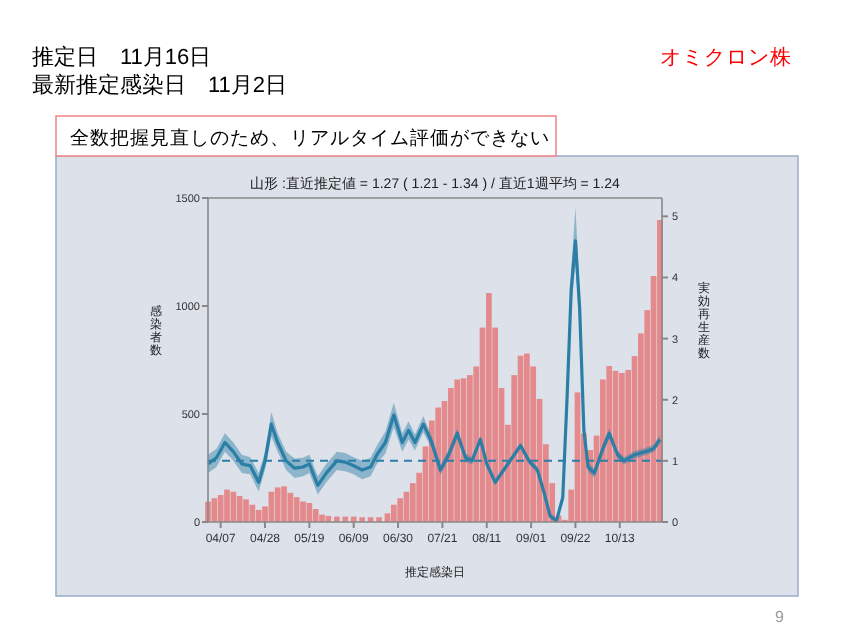 The width and height of the screenshot is (854, 640). What do you see at coordinates (726, 57) in the screenshot?
I see `text: オミクロン株` at bounding box center [726, 57].